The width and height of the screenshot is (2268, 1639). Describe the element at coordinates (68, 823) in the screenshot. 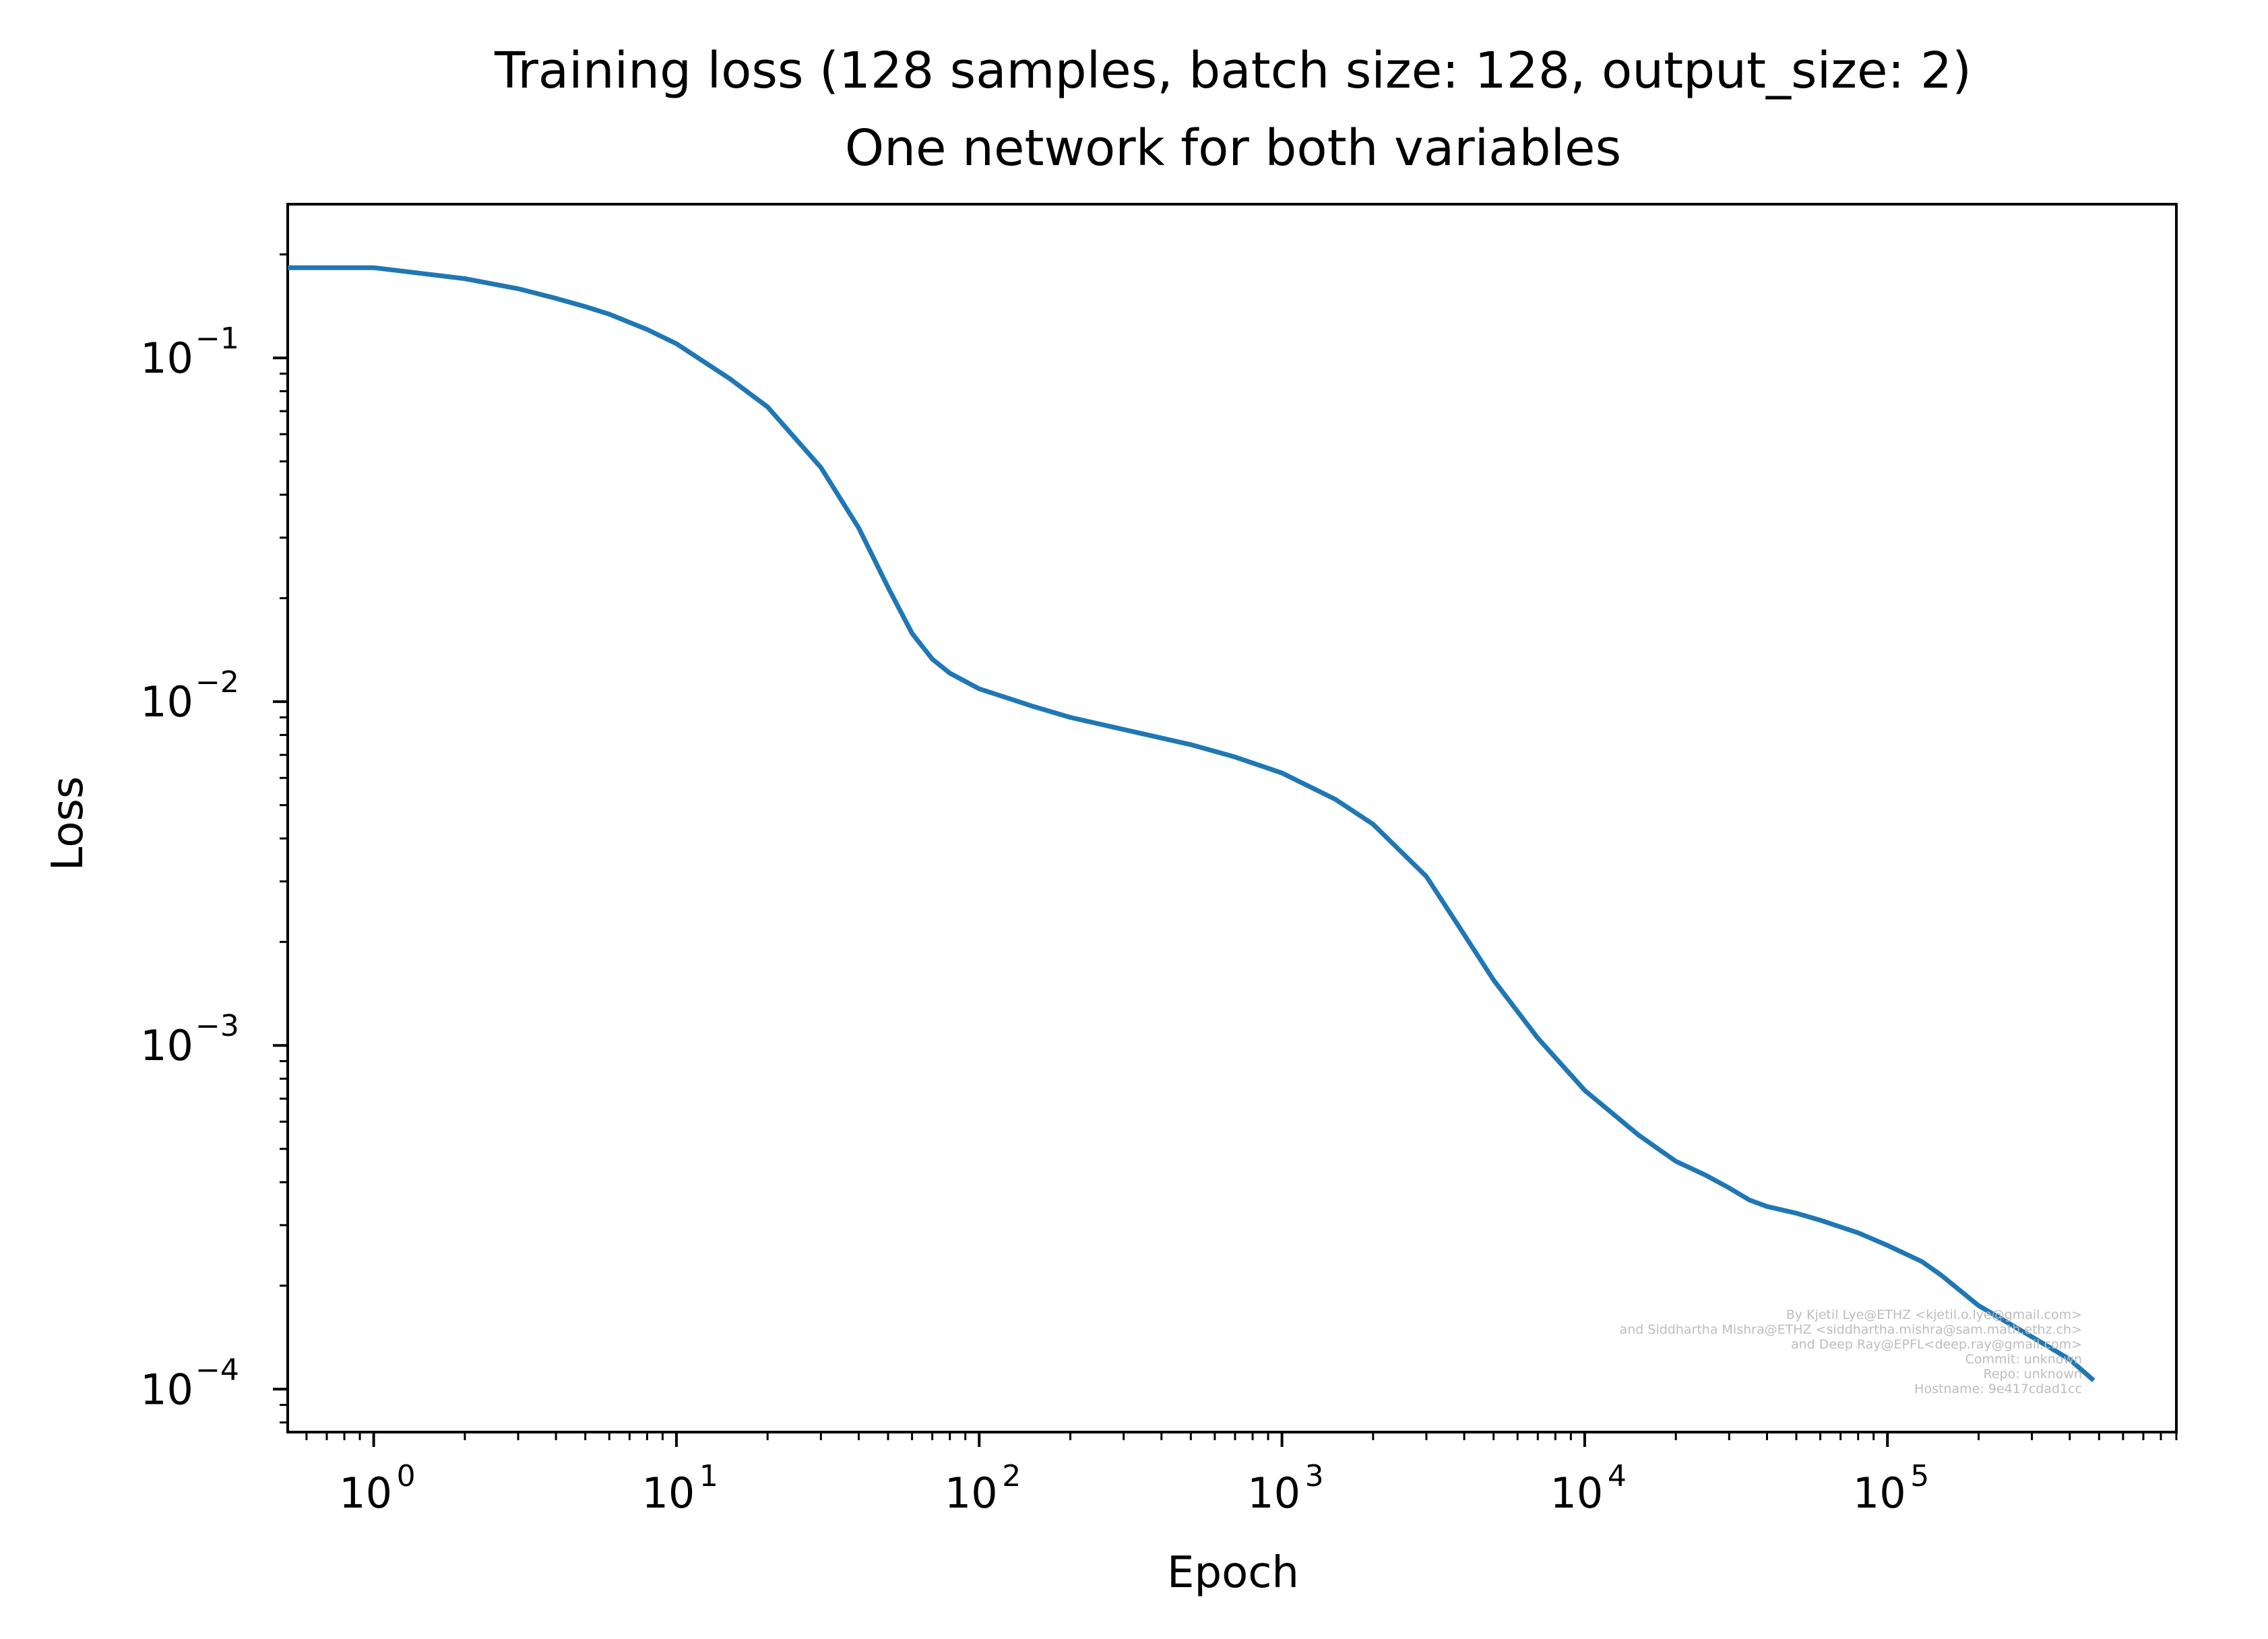

I see `y-axis-label: Loss` at that location.